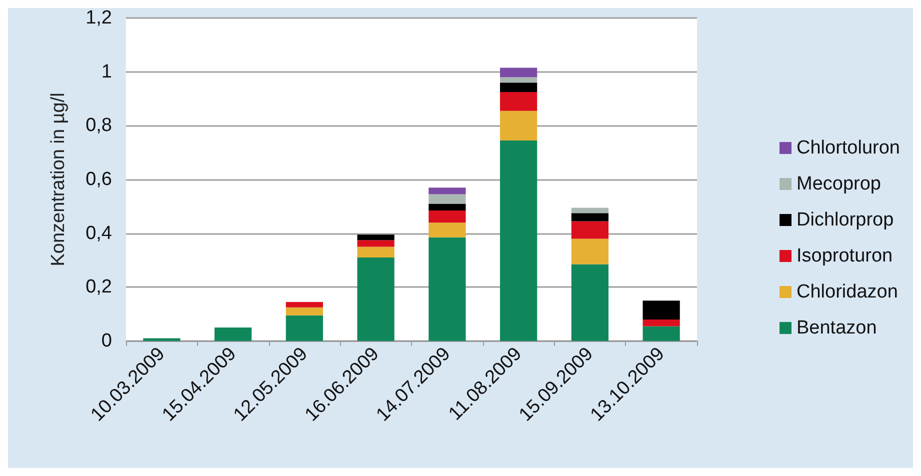 The height and width of the screenshot is (476, 921). I want to click on legend-label: Bentazon, so click(836, 328).